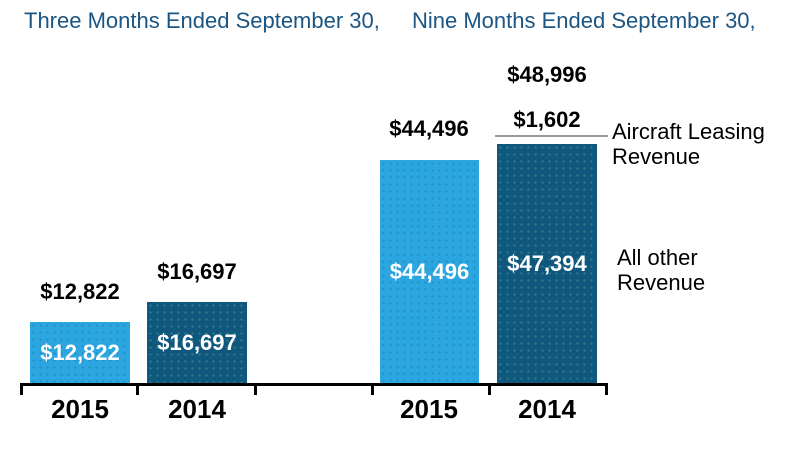  Describe the element at coordinates (688, 144) in the screenshot. I see `legend-aircraft-leasing-revenue: Aircraft Leasing Revenue` at that location.